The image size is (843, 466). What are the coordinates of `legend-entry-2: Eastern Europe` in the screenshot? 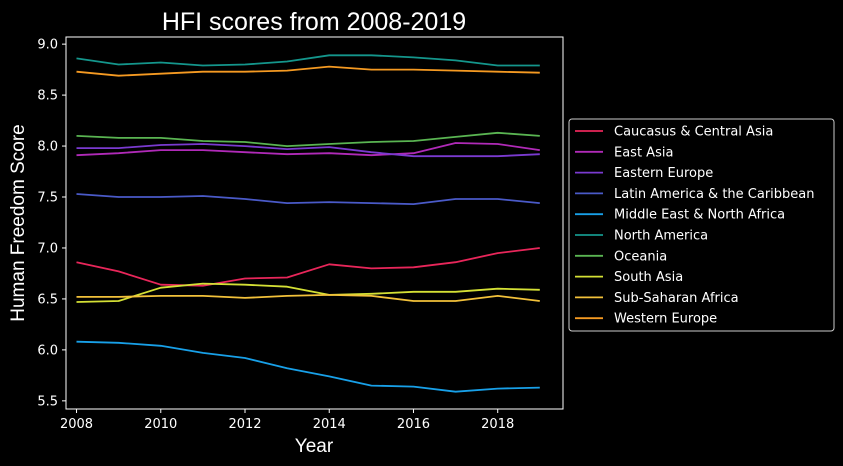 It's located at (663, 173).